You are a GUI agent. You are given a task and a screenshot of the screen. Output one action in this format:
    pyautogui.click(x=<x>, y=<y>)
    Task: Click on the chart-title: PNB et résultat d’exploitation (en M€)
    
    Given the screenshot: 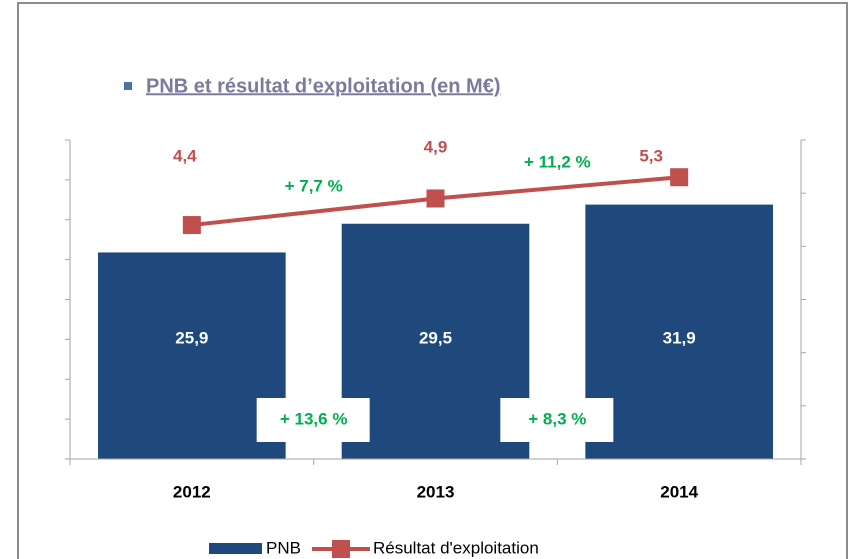 What is the action you would take?
    pyautogui.click(x=323, y=86)
    